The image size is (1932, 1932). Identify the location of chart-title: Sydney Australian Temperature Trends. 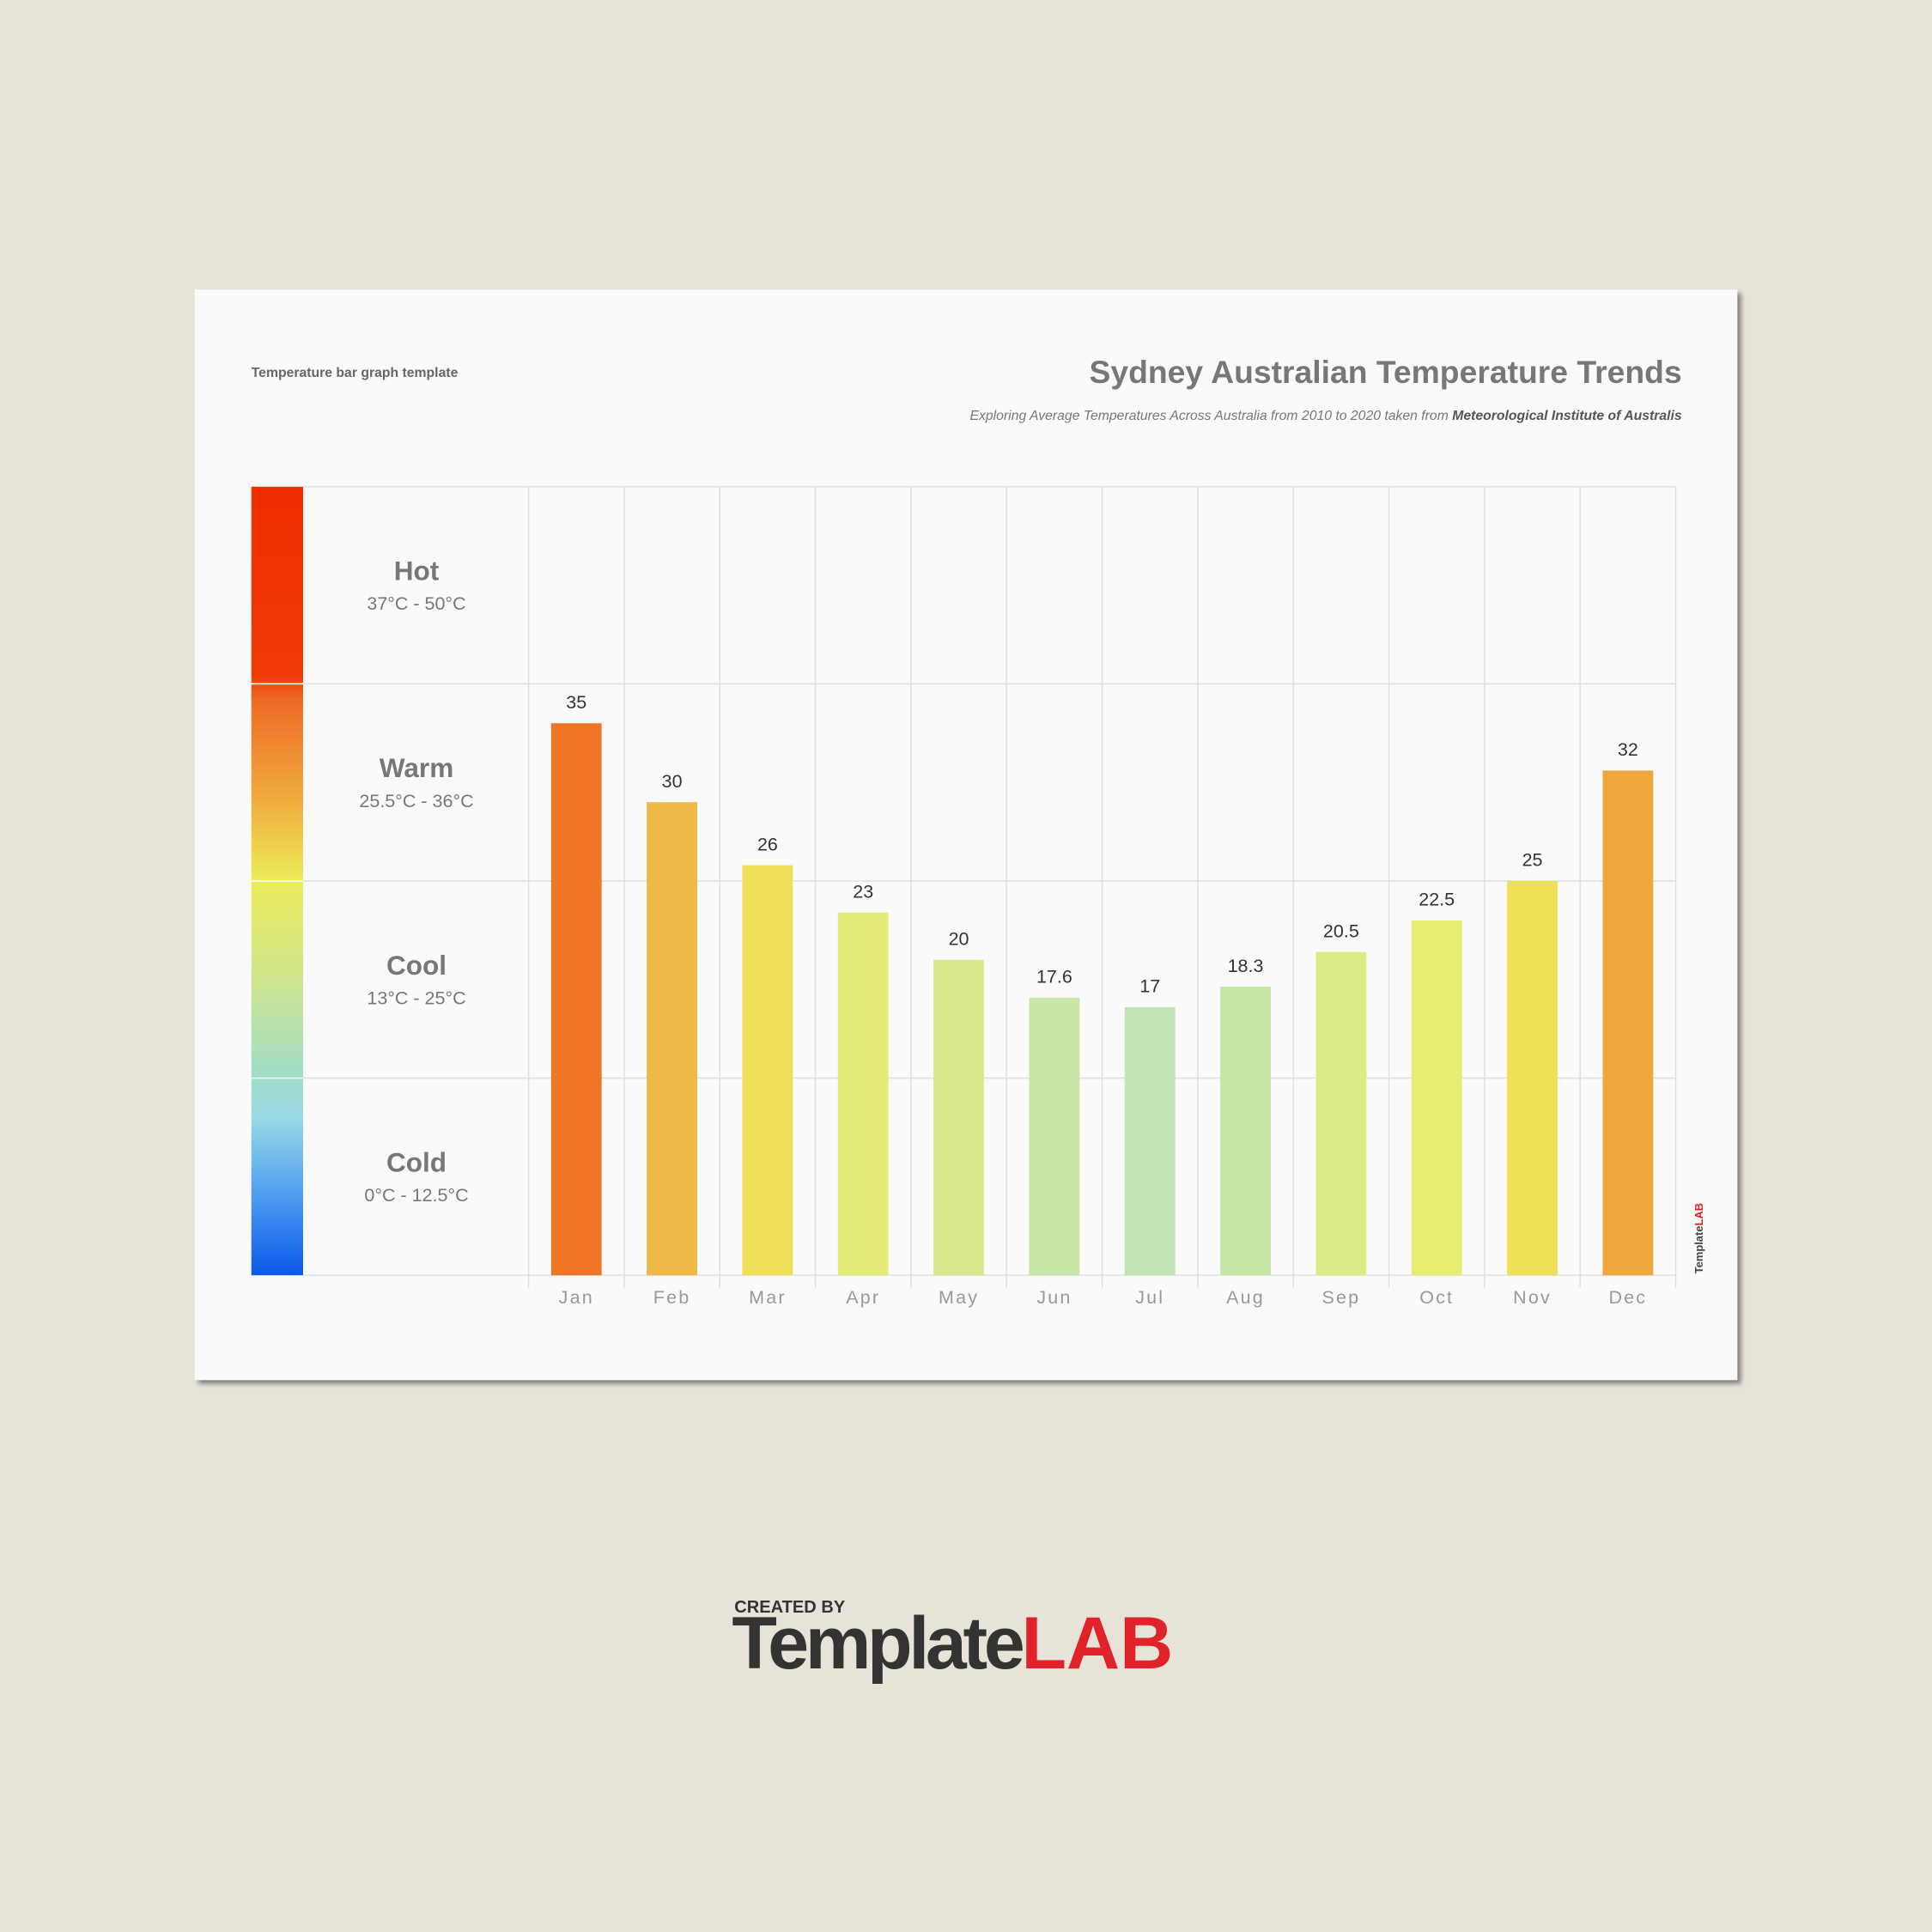
(1385, 372).